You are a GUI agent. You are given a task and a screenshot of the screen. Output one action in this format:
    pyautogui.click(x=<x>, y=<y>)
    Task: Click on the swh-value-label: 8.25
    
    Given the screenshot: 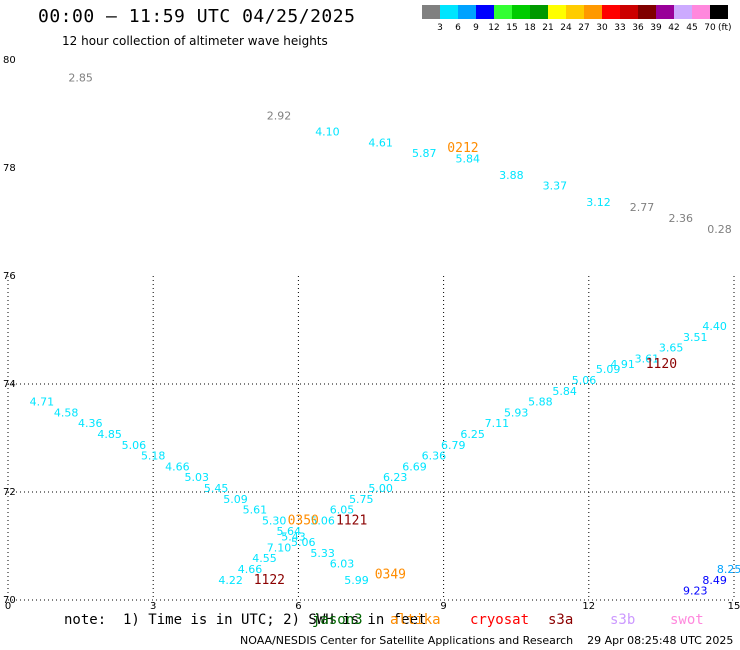 What is the action you would take?
    pyautogui.click(x=728, y=569)
    